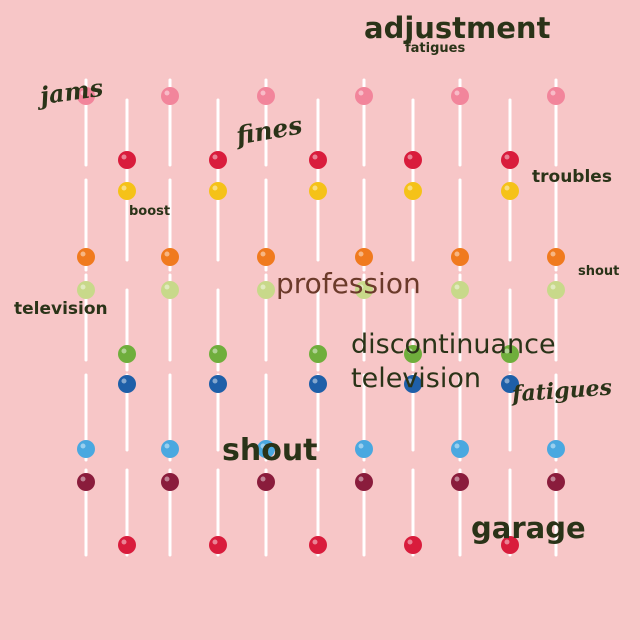 The image size is (640, 640). I want to click on word-fatigues-top: fatigues, so click(435, 48).